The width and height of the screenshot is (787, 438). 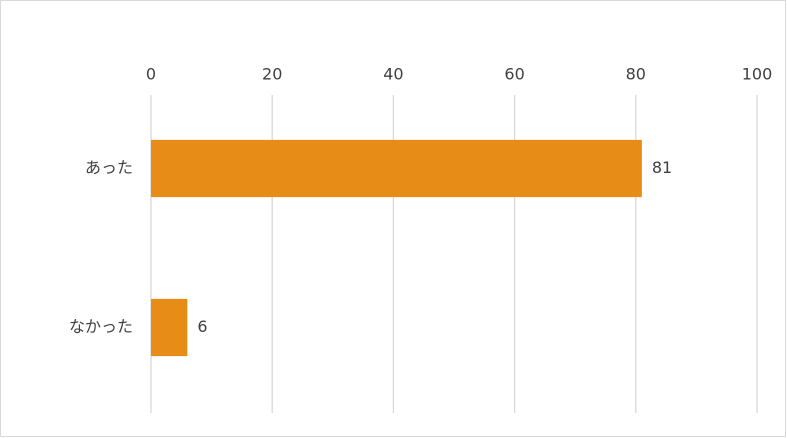 I want to click on y-tick-label: あった, so click(x=109, y=167).